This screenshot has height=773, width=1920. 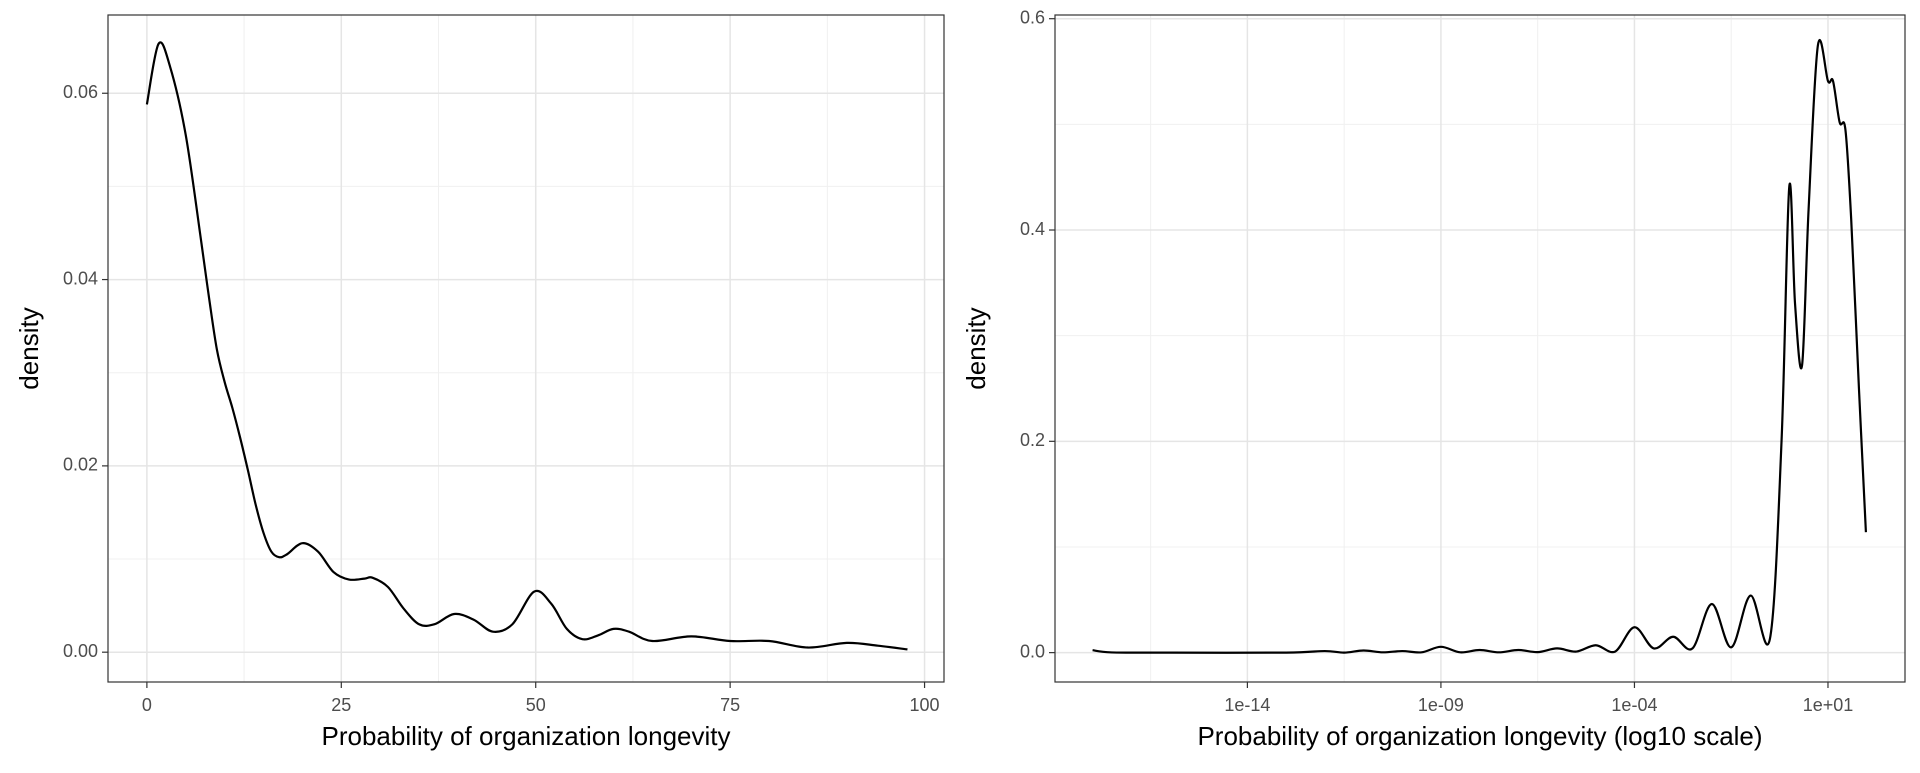 What do you see at coordinates (1032, 229) in the screenshot?
I see `y-tick-label: 0.4` at bounding box center [1032, 229].